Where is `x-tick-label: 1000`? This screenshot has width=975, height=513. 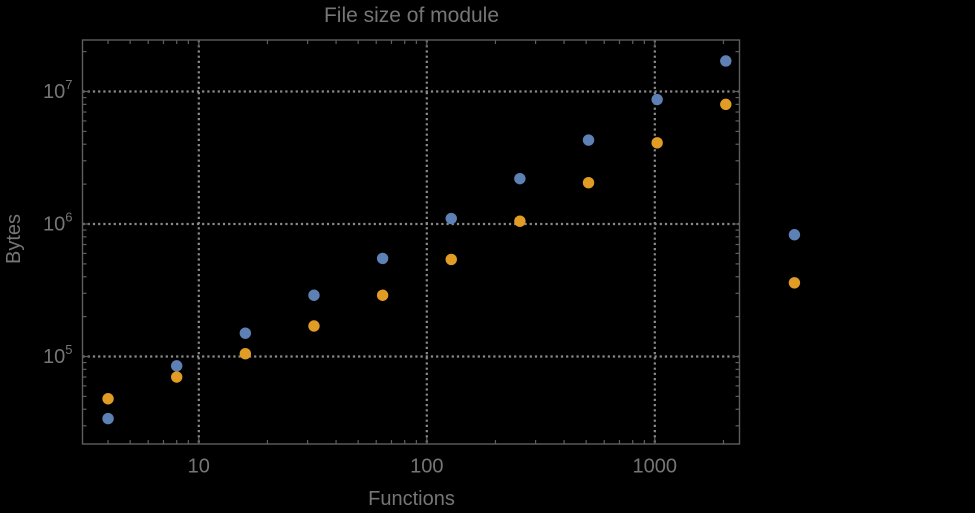
x-tick-label: 1000 is located at coordinates (655, 467).